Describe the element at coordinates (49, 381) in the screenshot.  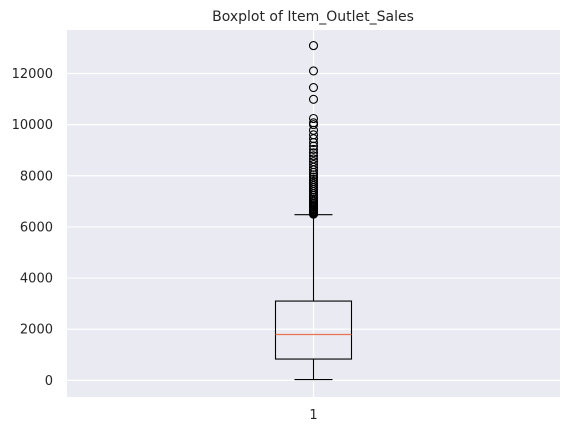
I see `y-tick-label: 0` at that location.